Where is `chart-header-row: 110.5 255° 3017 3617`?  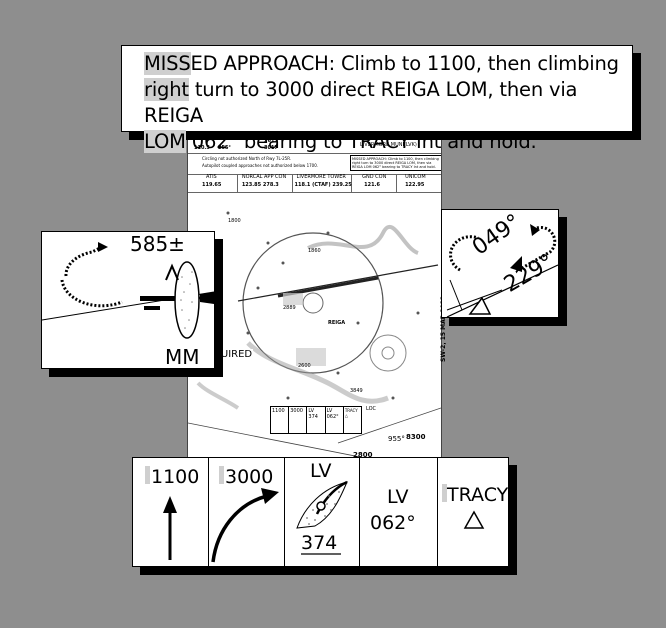
chart-header-row: 110.5 255° 3017 3617 is located at coordinates (314, 143).